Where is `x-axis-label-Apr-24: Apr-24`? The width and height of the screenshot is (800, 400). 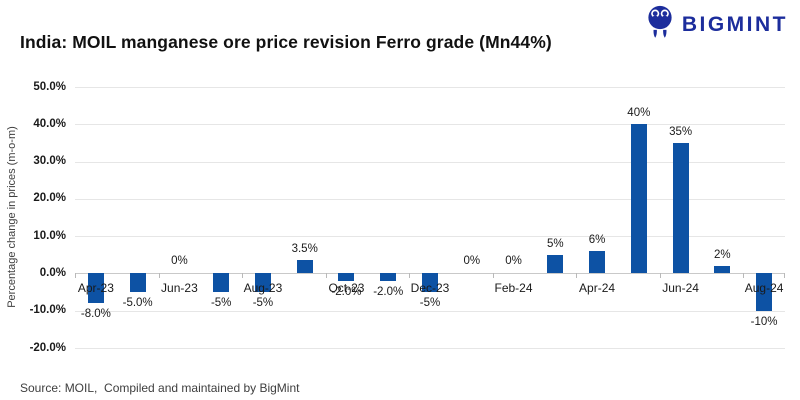 x-axis-label-Apr-24: Apr-24 is located at coordinates (597, 288).